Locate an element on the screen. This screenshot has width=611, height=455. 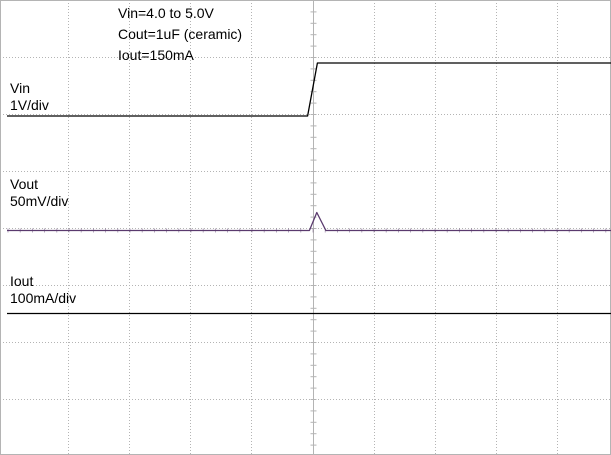
vin-channel-scale: 1V/div is located at coordinates (29, 105).